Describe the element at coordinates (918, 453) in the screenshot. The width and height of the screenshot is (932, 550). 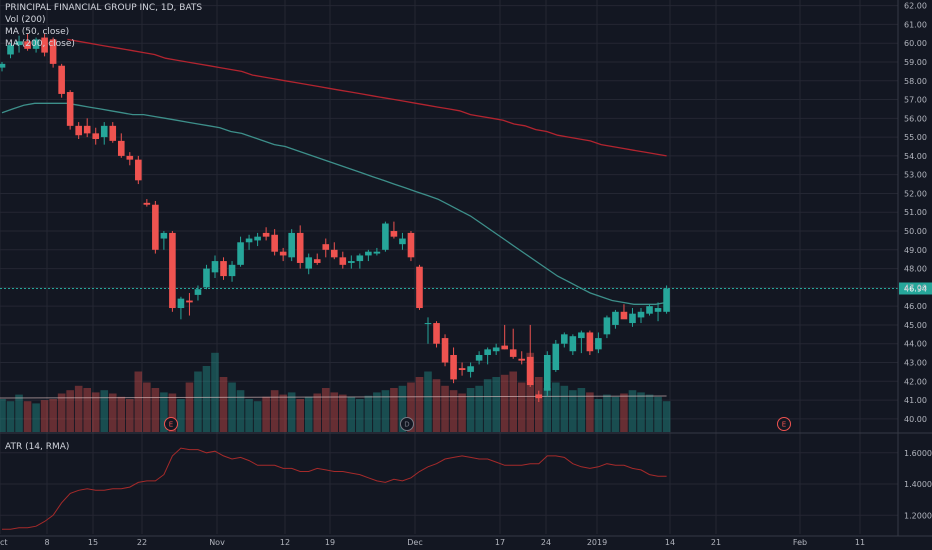
I see `atr-tick-label: 1.6000` at that location.